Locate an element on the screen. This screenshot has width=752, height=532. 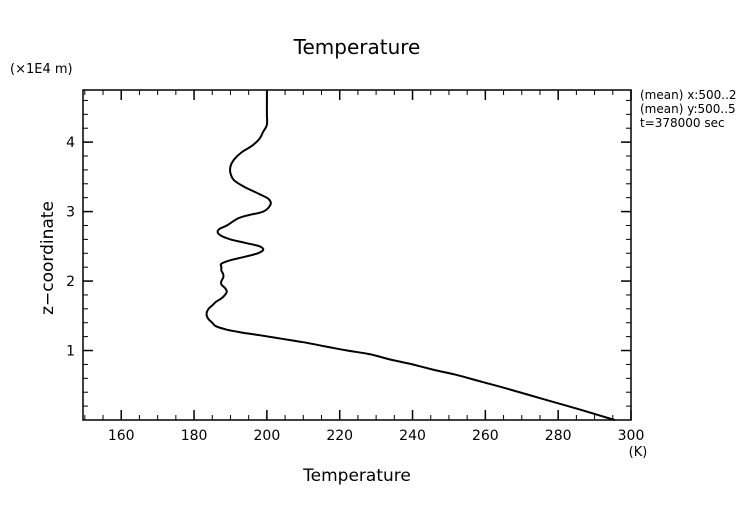
x-tick-label: 160 is located at coordinates (121, 436).